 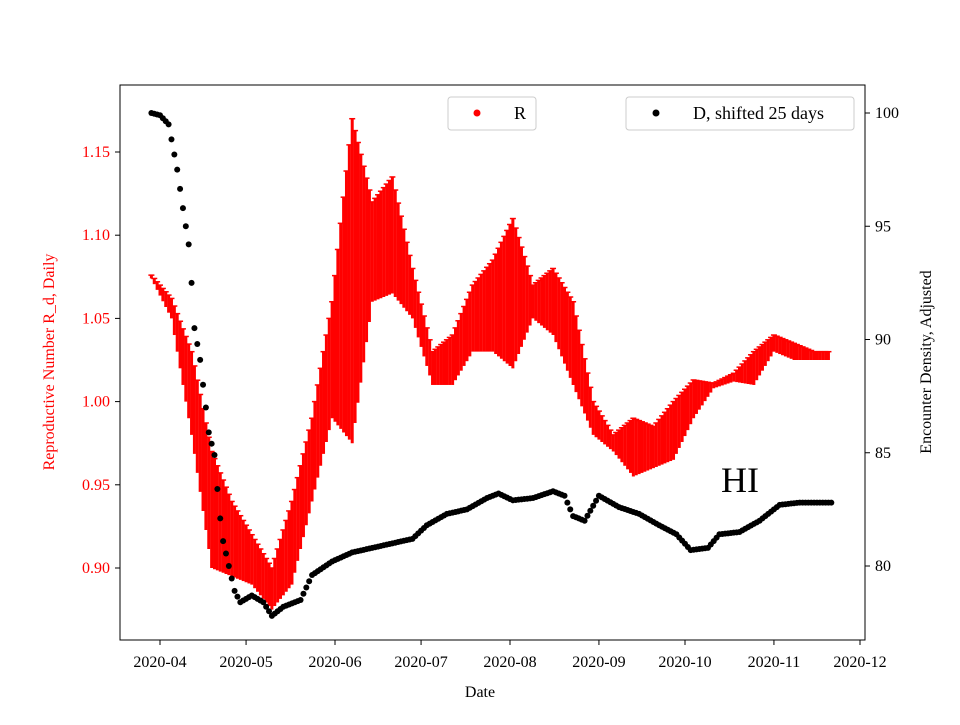 What do you see at coordinates (656, 113) in the screenshot?
I see `legend-d-marker` at bounding box center [656, 113].